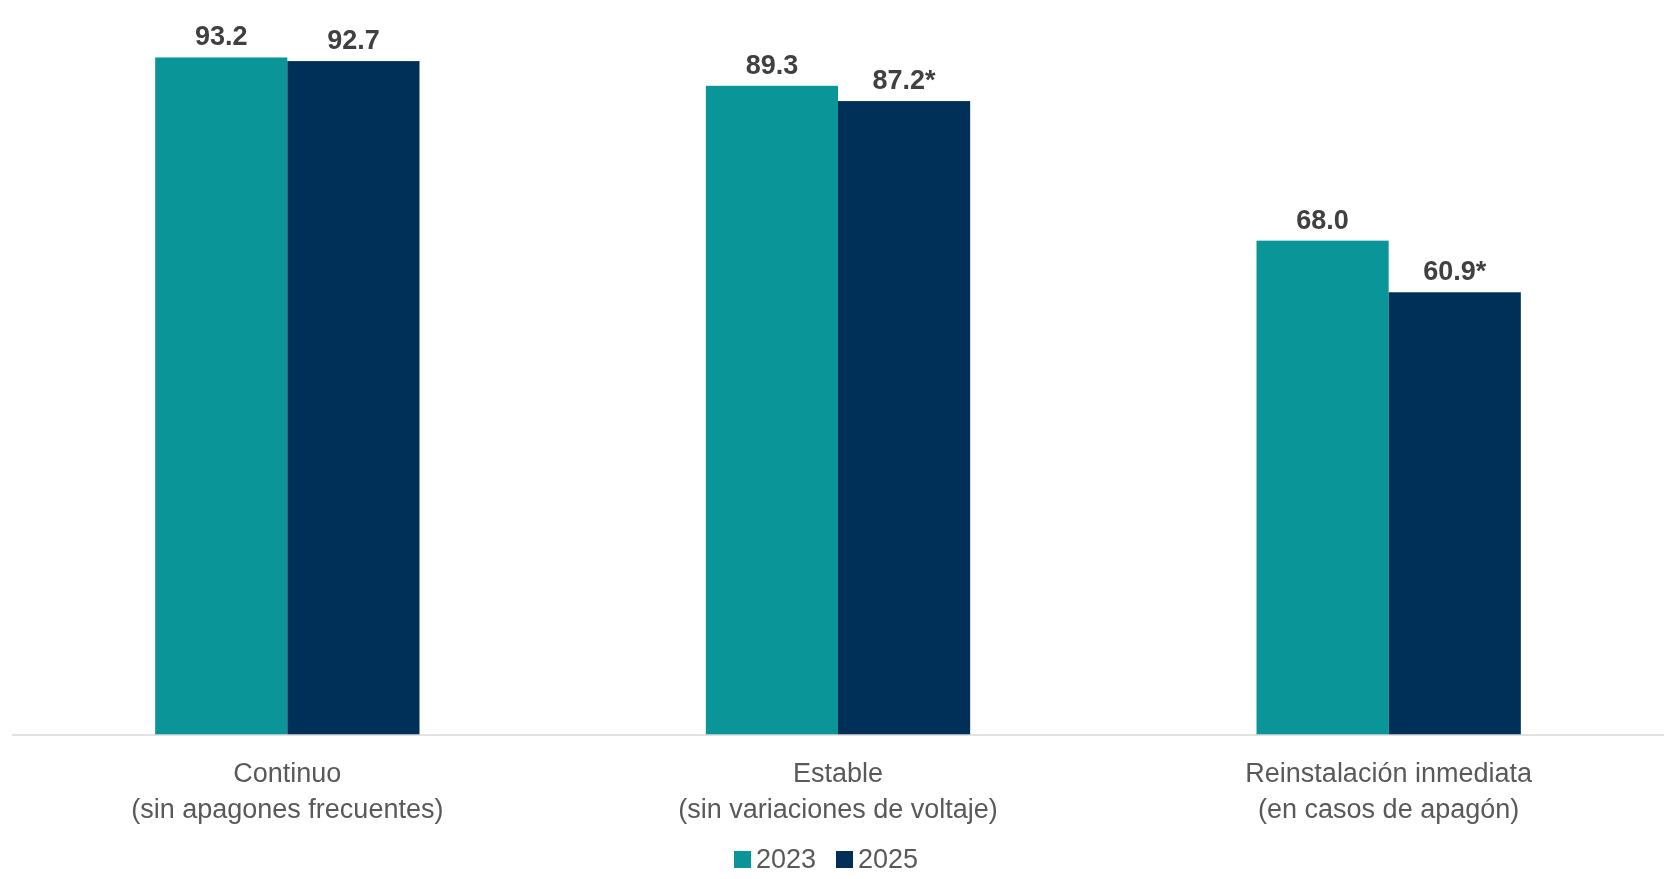 This screenshot has width=1672, height=879. What do you see at coordinates (904, 80) in the screenshot?
I see `data-label: 87.2*` at bounding box center [904, 80].